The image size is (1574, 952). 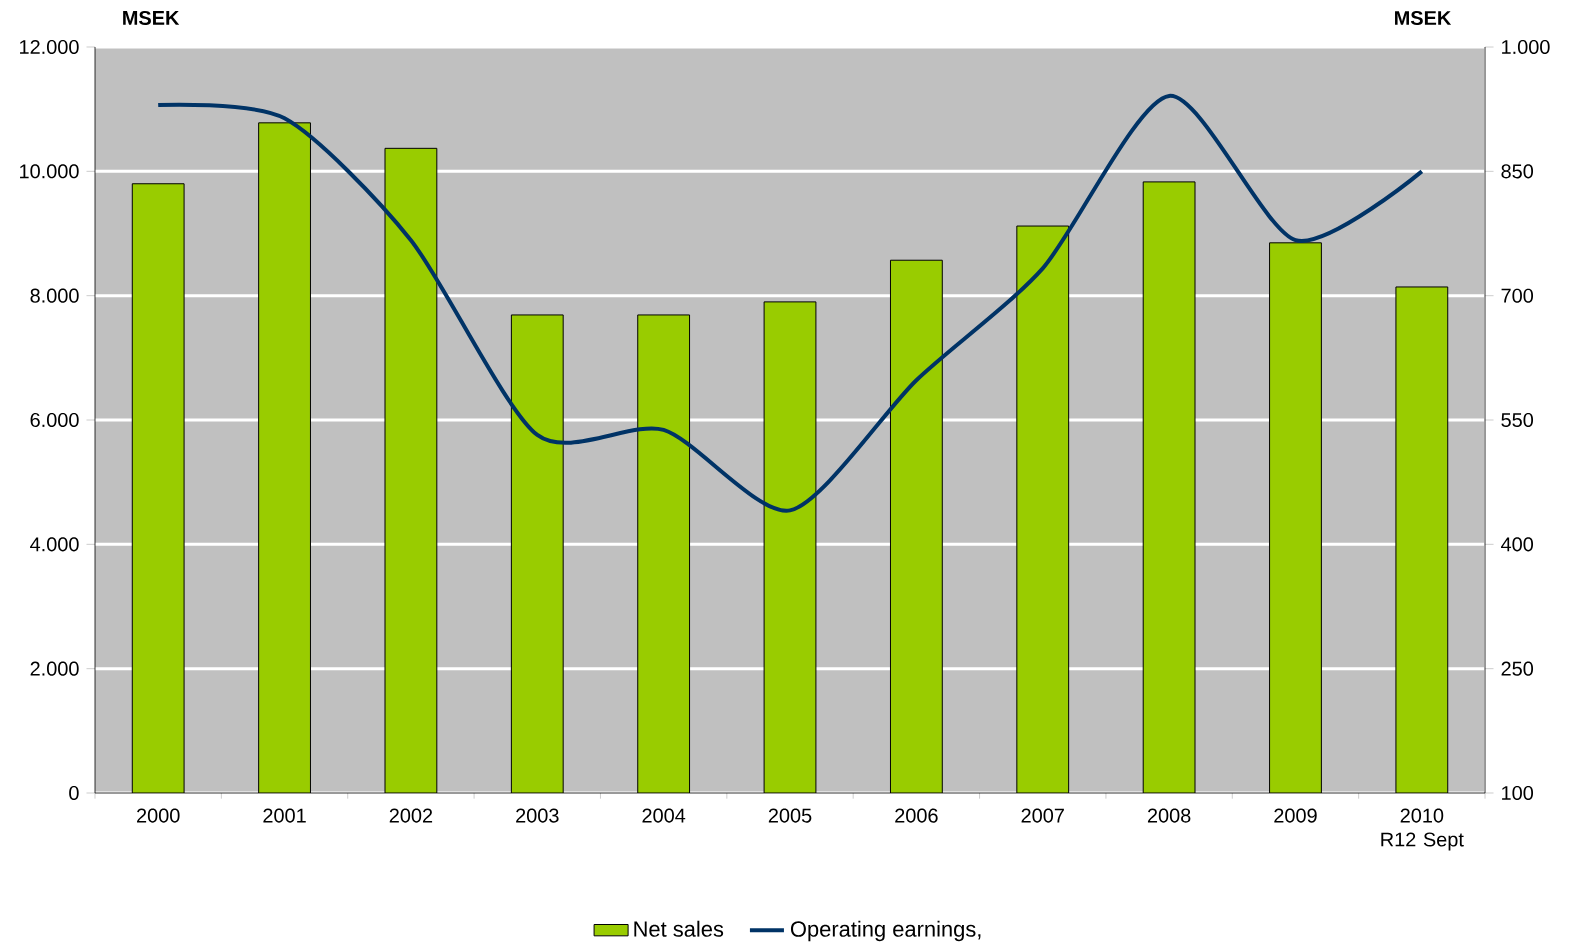 What do you see at coordinates (1042, 815) in the screenshot?
I see `x-tick-label: 2007` at bounding box center [1042, 815].